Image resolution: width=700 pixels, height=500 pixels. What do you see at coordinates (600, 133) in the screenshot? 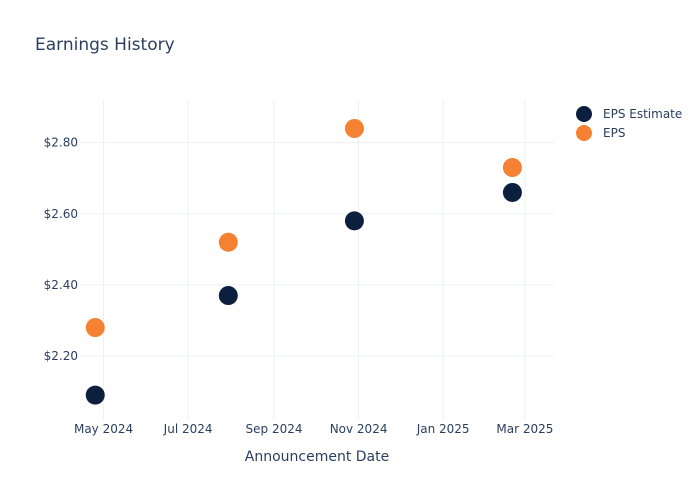
I see `legend-item-eps: EPS` at bounding box center [600, 133].